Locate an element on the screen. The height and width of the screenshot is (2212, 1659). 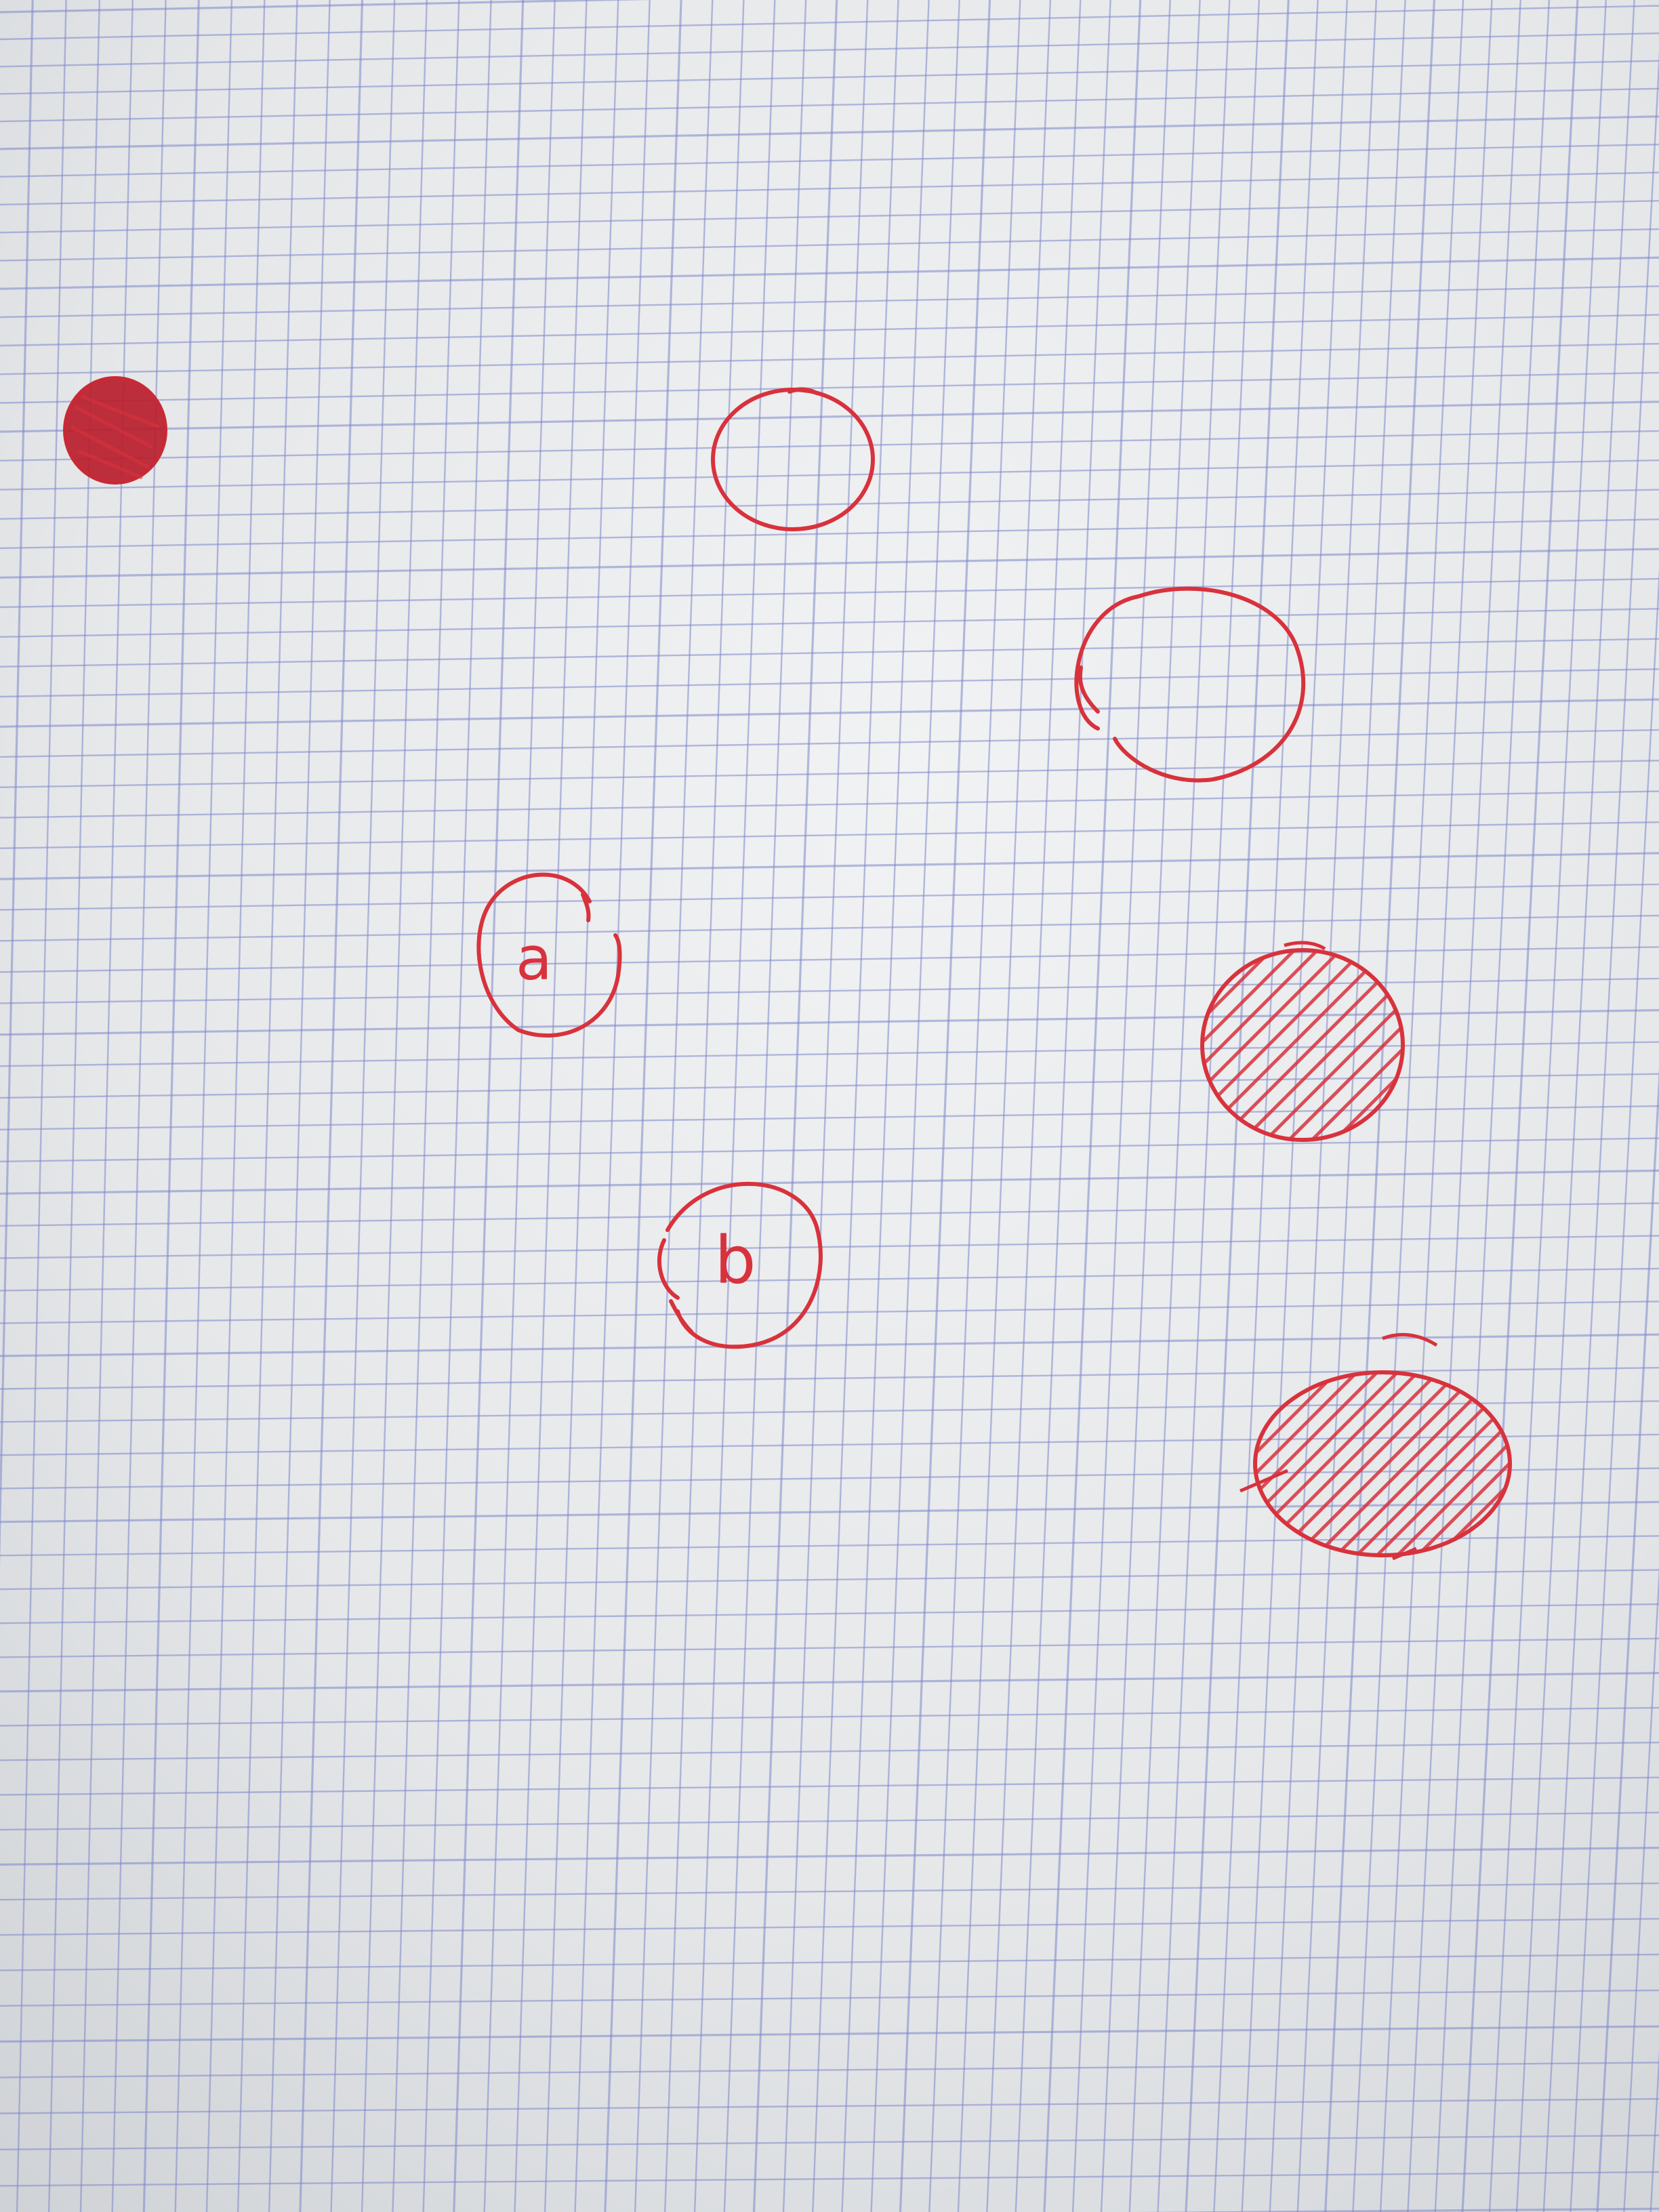
circle-b-label: b is located at coordinates (735, 1260).